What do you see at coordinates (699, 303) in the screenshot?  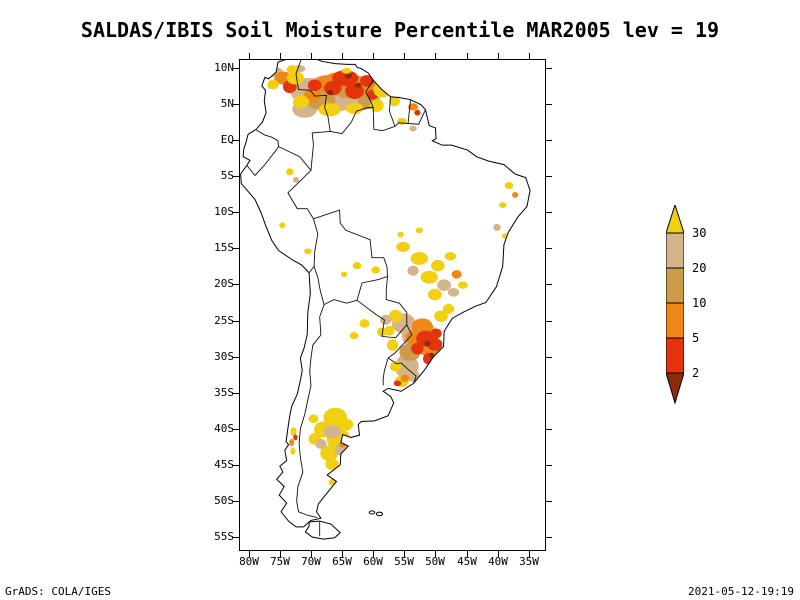 I see `colorbar-boundary-label: 10` at bounding box center [699, 303].